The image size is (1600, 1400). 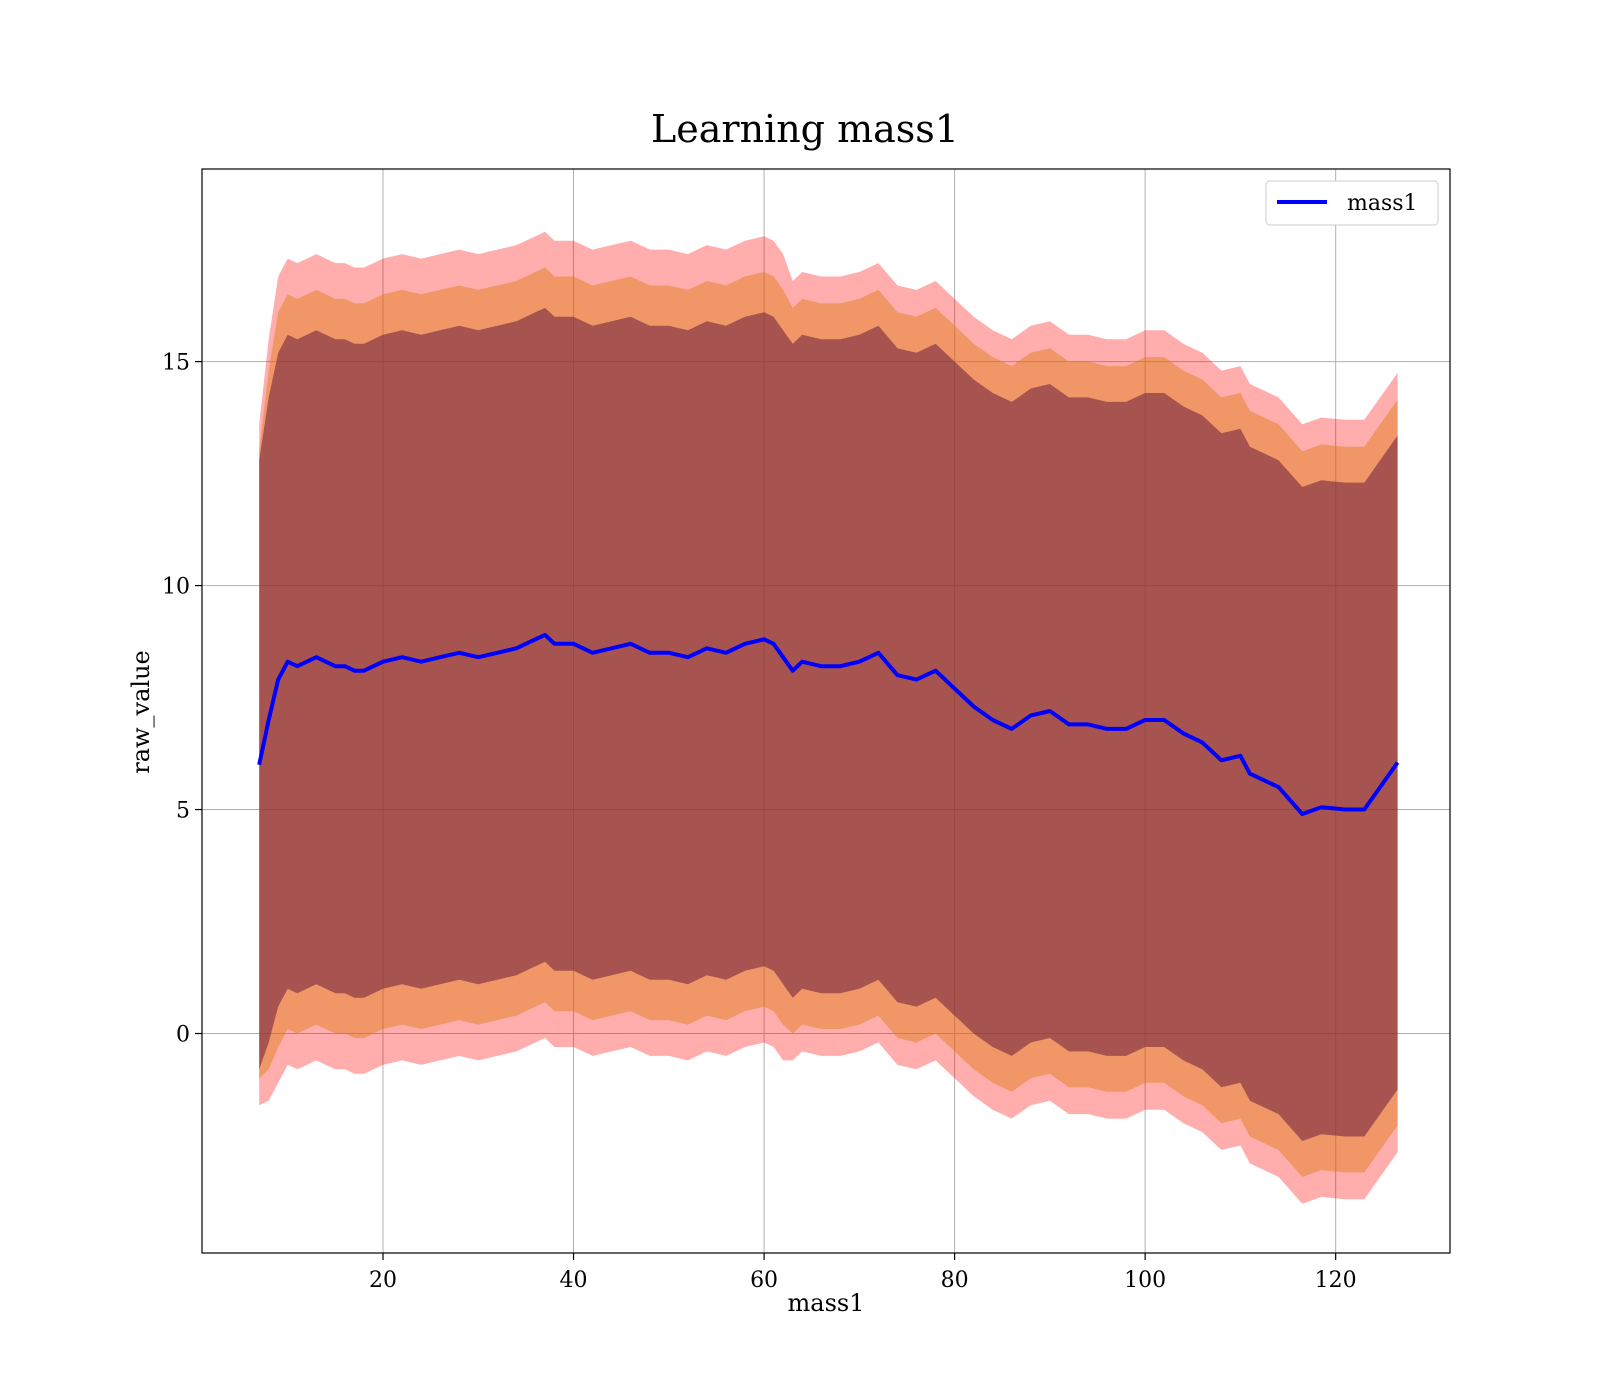 What do you see at coordinates (1145, 1280) in the screenshot?
I see `x-tick-label: 100` at bounding box center [1145, 1280].